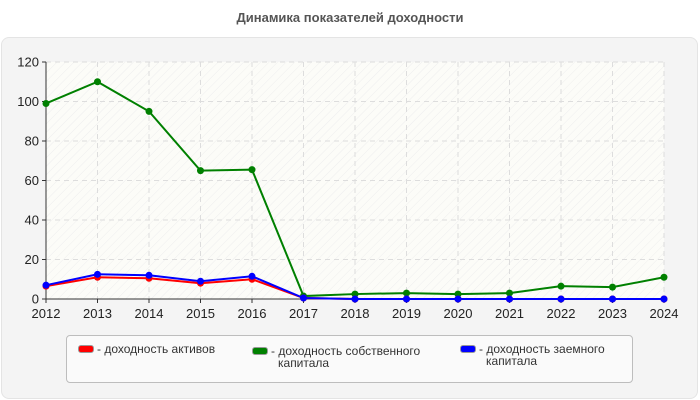  What do you see at coordinates (32, 141) in the screenshot?
I see `y-tick-label: 80` at bounding box center [32, 141].